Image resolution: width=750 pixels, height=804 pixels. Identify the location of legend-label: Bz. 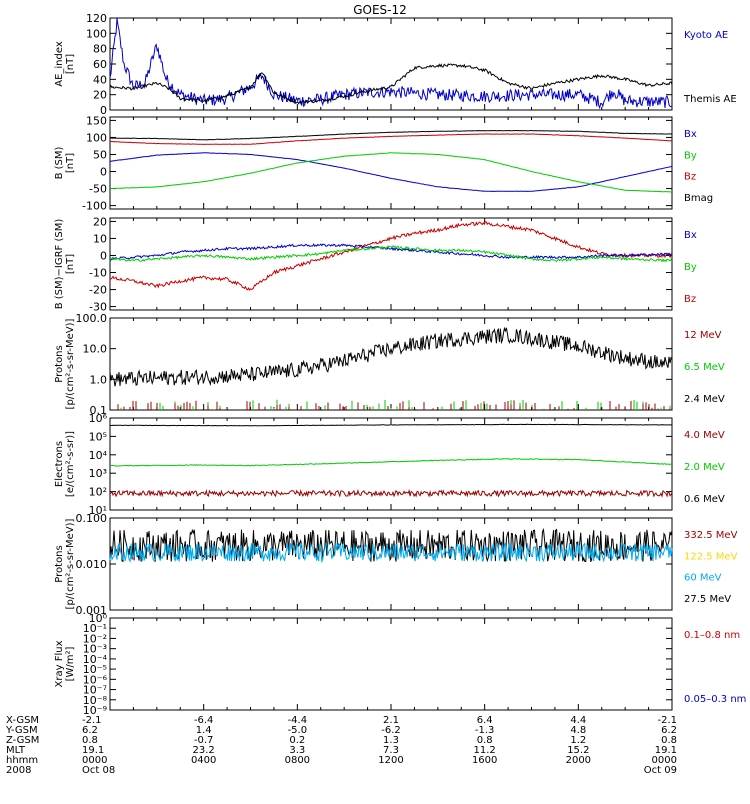
(690, 299).